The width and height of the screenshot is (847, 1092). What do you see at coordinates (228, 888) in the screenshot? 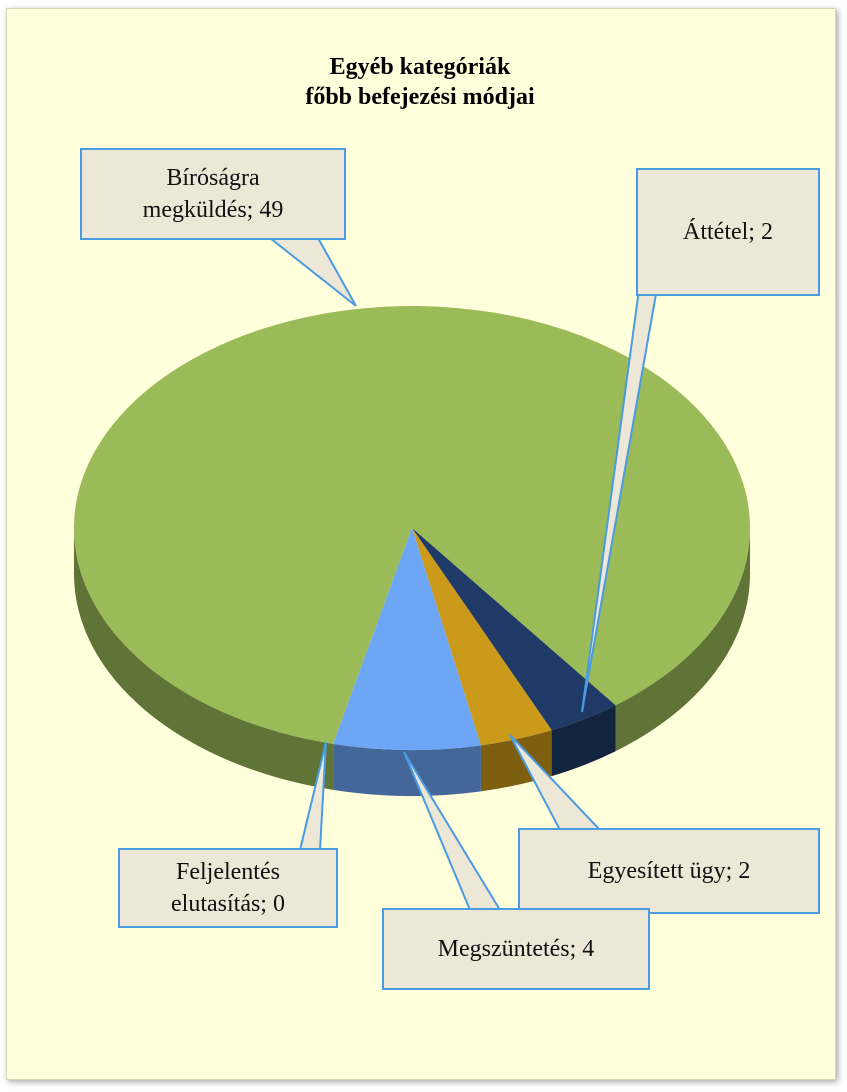
I see `data-label: Feljelentés elutasítás; 0` at bounding box center [228, 888].